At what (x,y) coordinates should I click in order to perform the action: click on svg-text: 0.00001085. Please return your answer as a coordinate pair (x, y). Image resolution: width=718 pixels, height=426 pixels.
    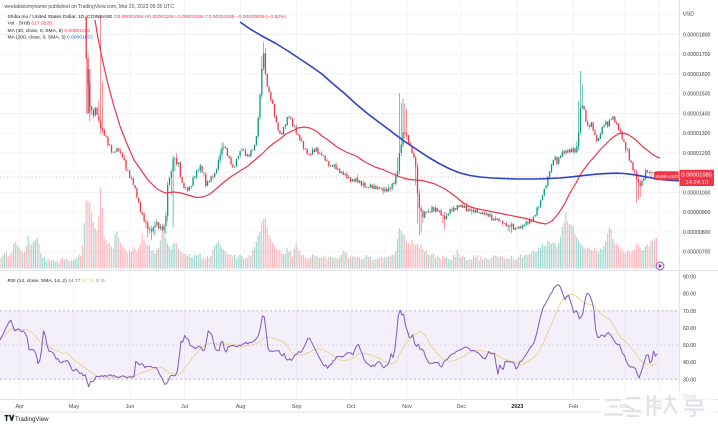
    Looking at the image, I should click on (696, 176).